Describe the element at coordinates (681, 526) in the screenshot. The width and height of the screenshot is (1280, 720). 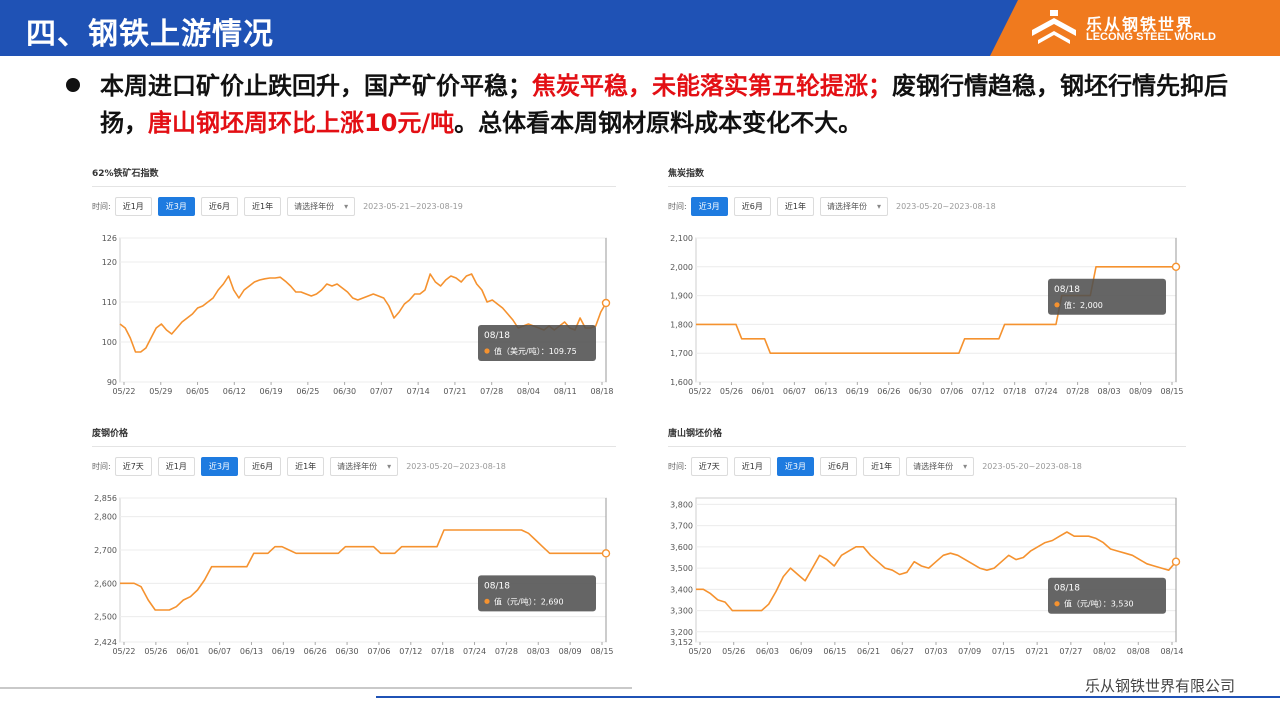
I see `y-tick-label: 3,700` at that location.